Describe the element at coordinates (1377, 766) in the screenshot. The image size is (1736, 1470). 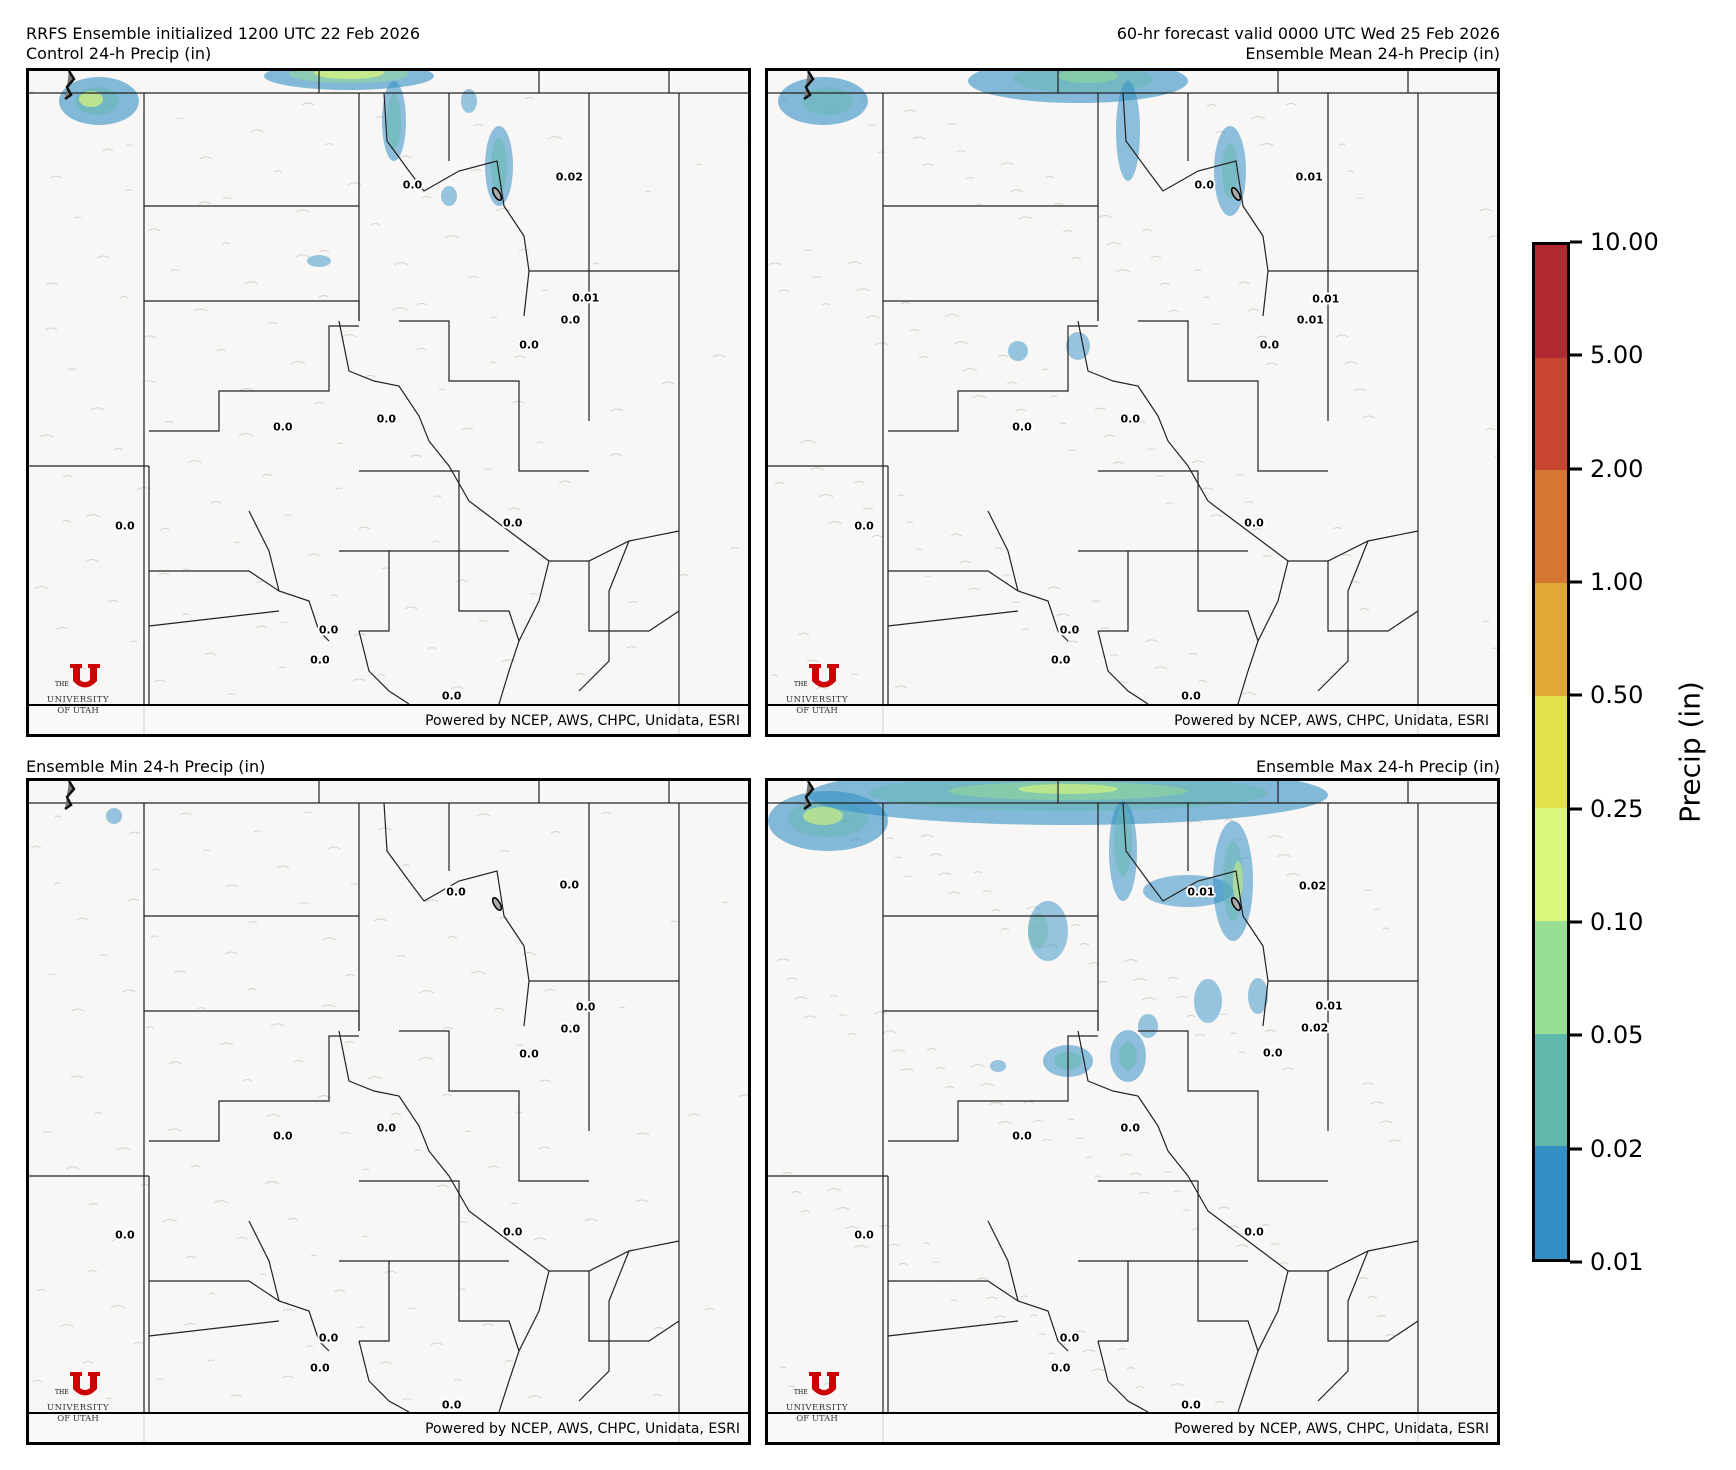
I see `panel-title-max: Ensemble Max 24-h Precip (in)` at that location.